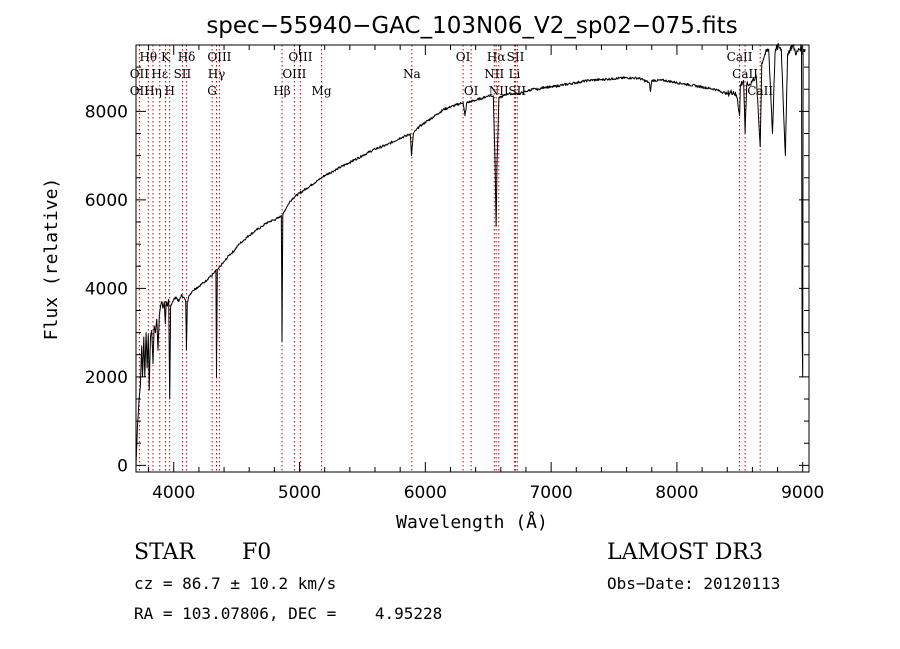 The image size is (900, 649). What do you see at coordinates (106, 378) in the screenshot?
I see `y-tick-label-2000: 2000` at bounding box center [106, 378].